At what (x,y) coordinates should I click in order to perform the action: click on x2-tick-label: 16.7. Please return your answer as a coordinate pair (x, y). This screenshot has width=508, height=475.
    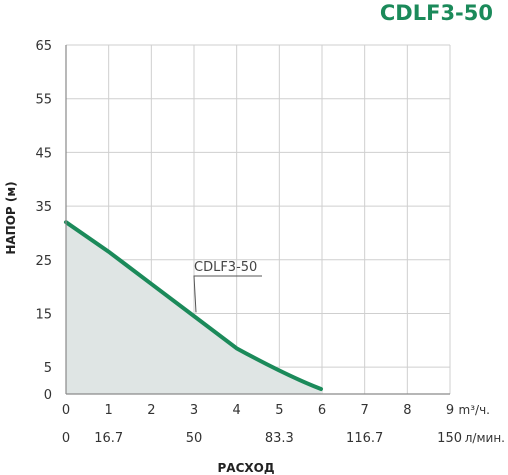
    Looking at the image, I should click on (108, 438).